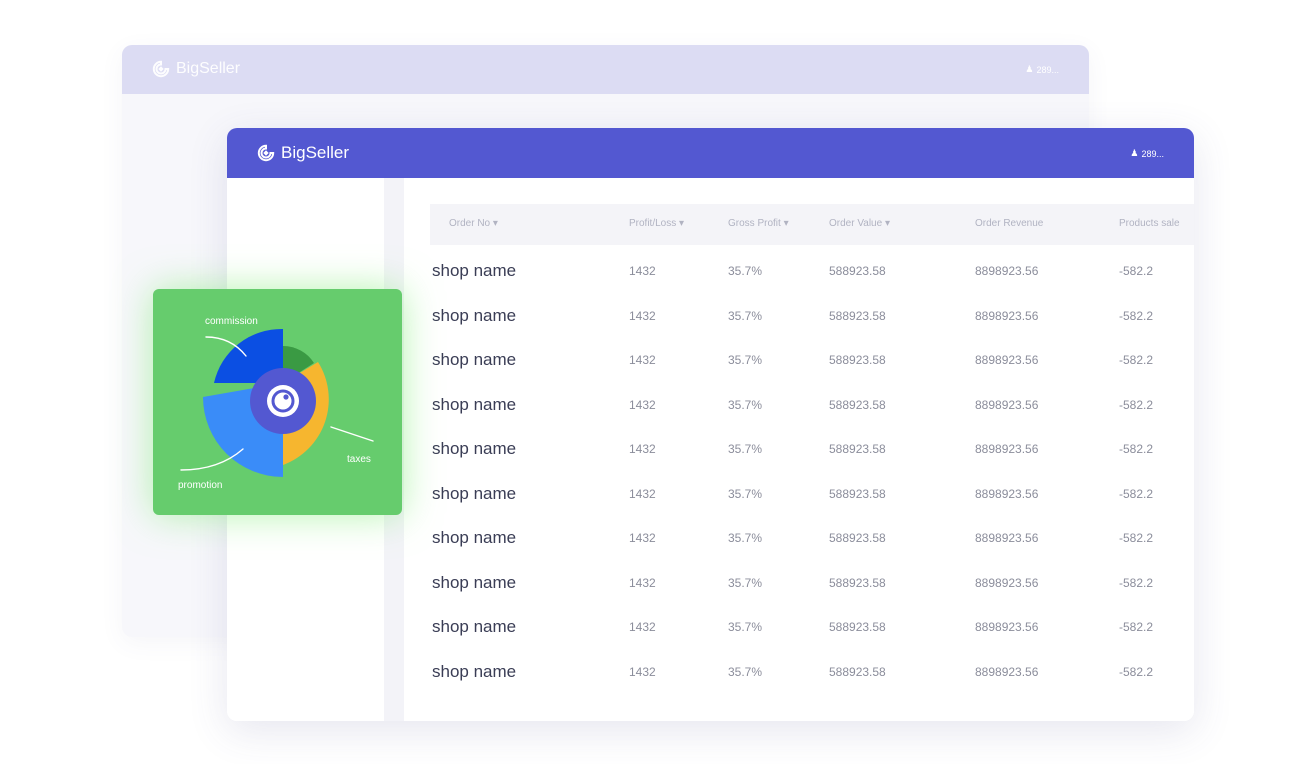 The height and width of the screenshot is (764, 1316). Describe the element at coordinates (231, 321) in the screenshot. I see `commission-label: commission` at that location.